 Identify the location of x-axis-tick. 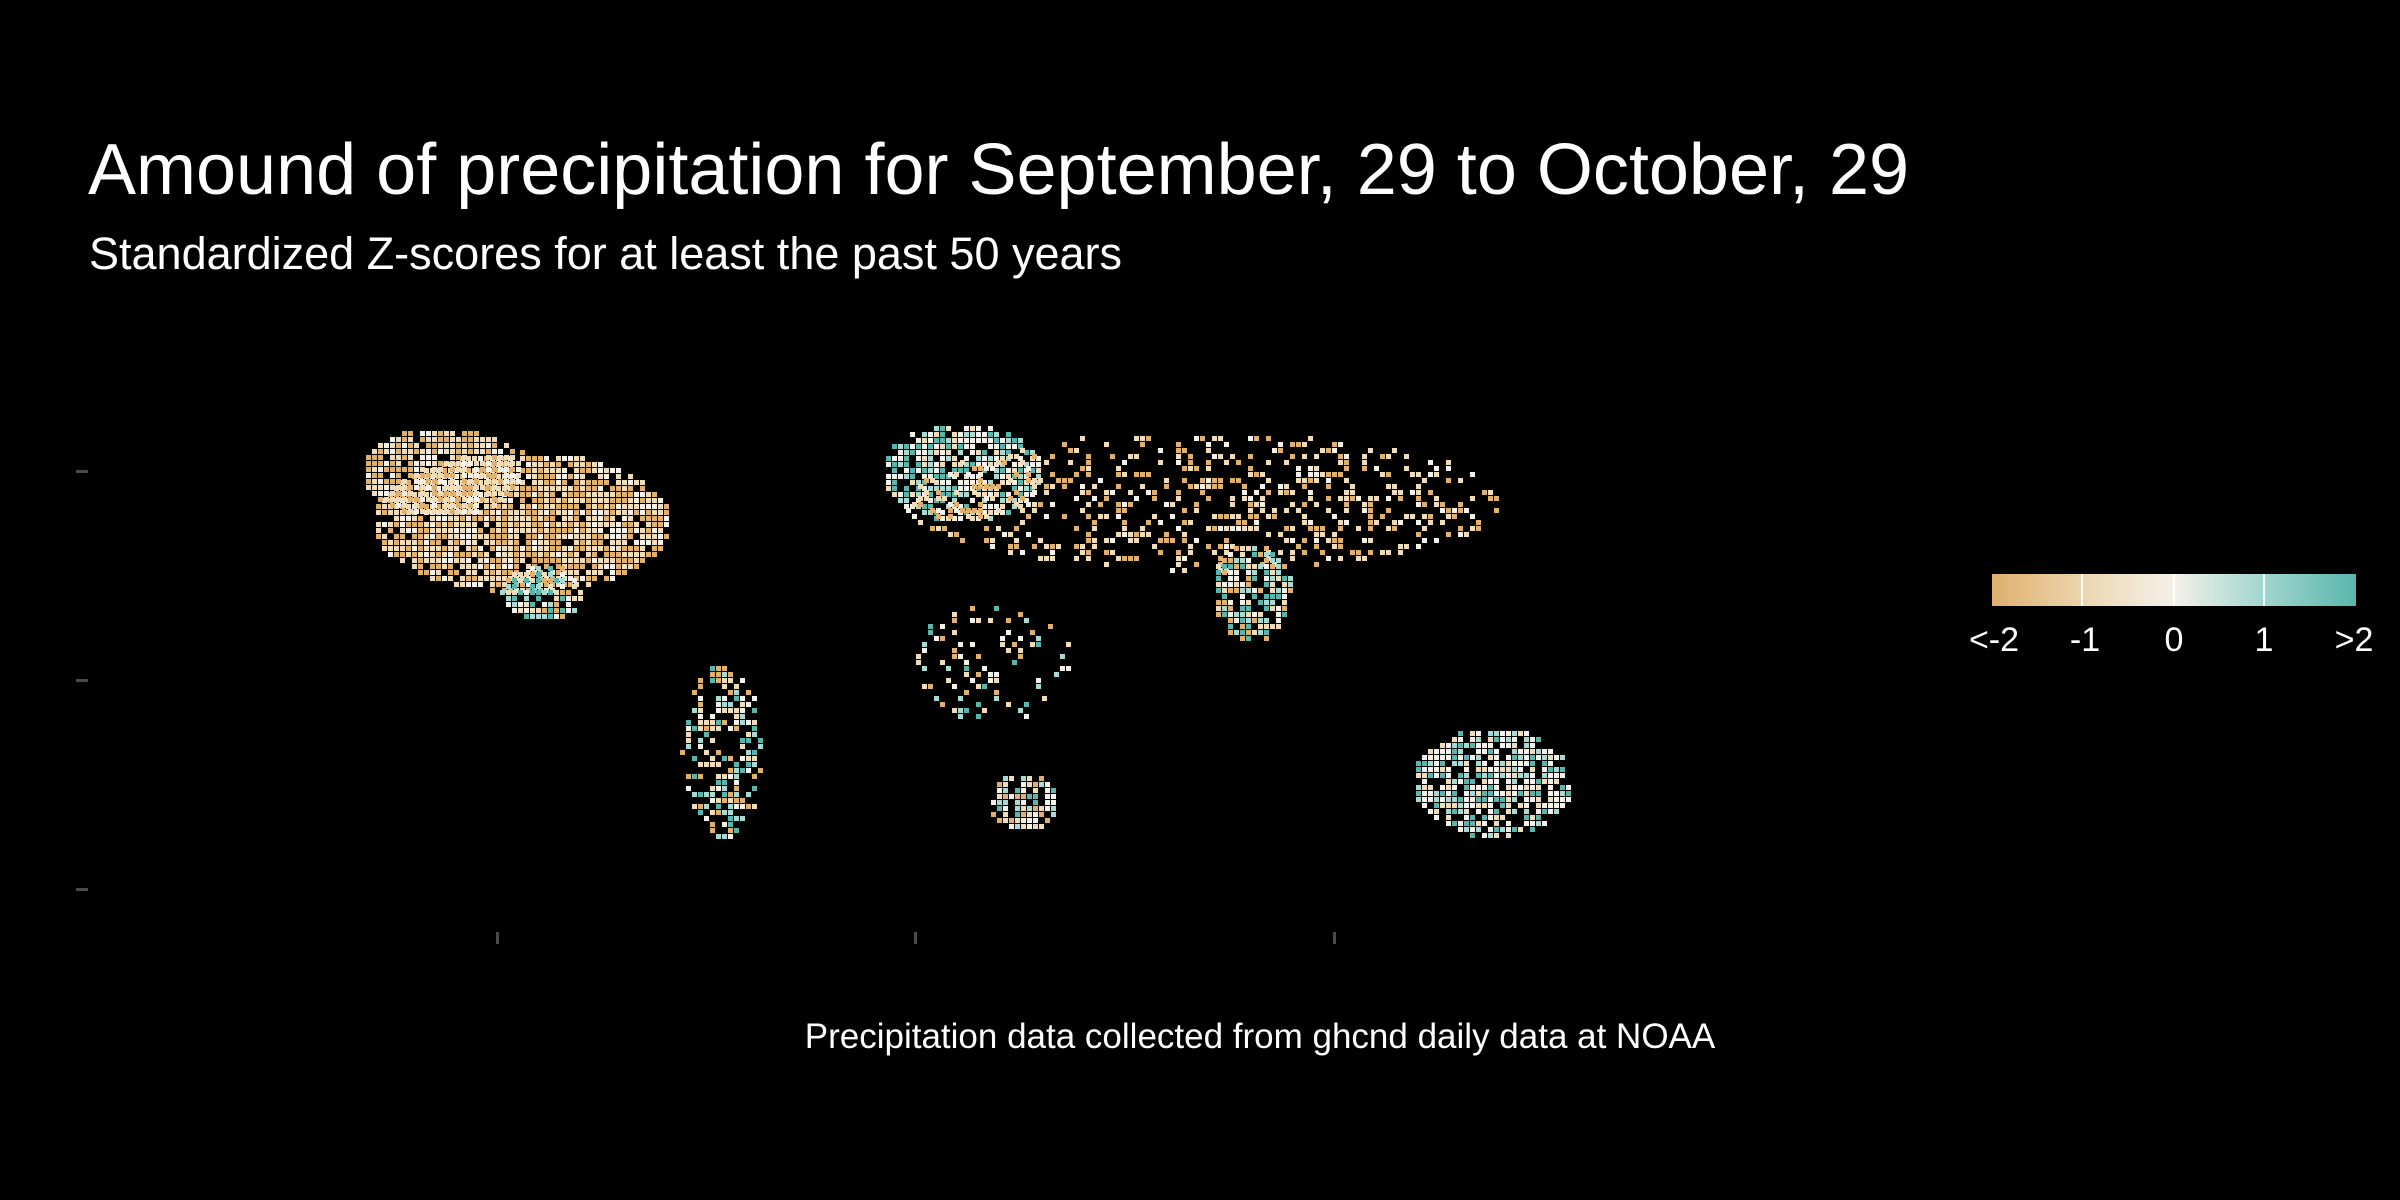
(1334, 938).